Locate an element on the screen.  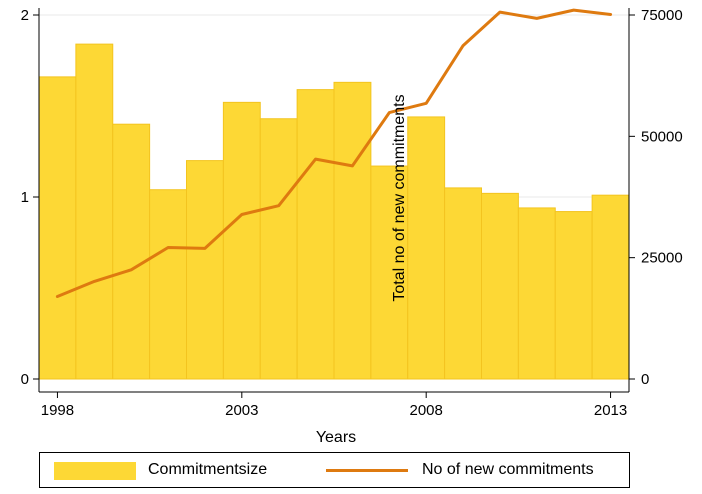
bar-2004 is located at coordinates (278, 249).